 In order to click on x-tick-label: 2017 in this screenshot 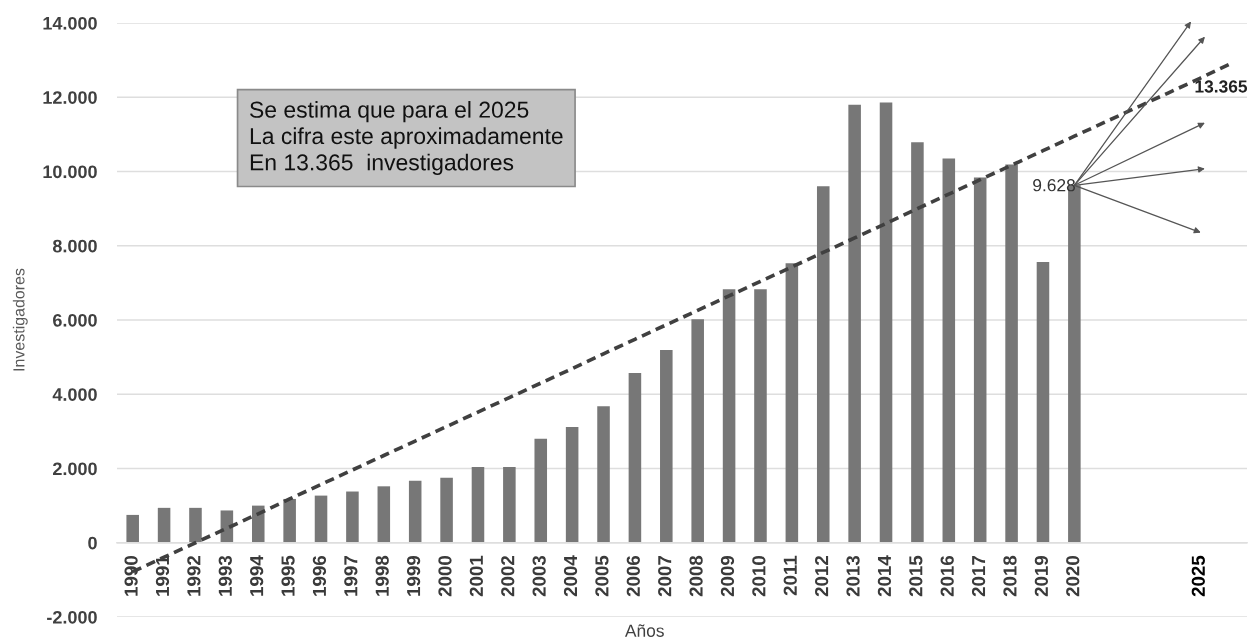, I will do `click(978, 576)`.